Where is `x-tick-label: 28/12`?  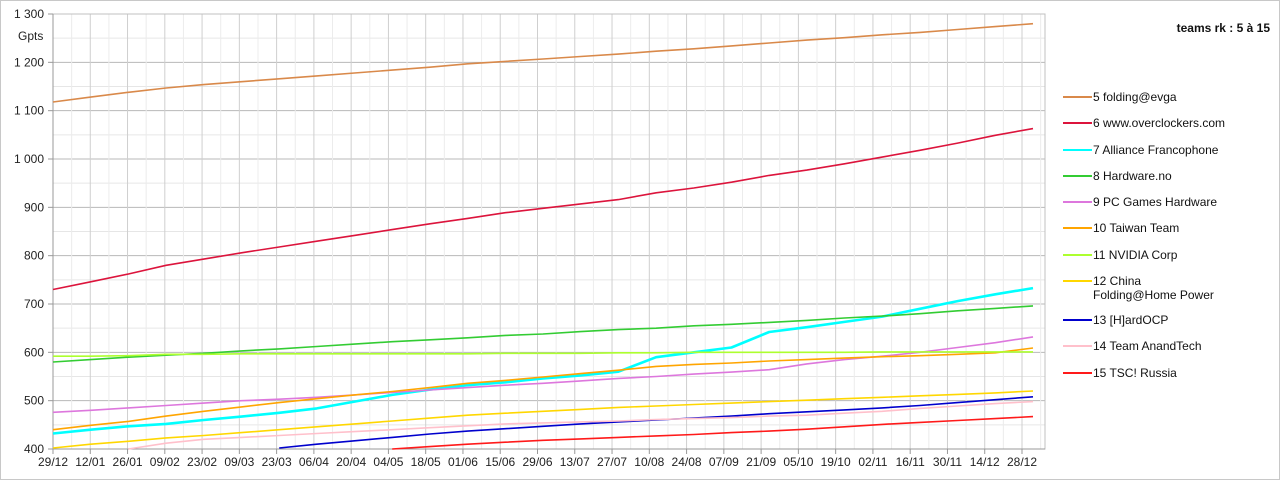 x-tick-label: 28/12 is located at coordinates (1022, 462).